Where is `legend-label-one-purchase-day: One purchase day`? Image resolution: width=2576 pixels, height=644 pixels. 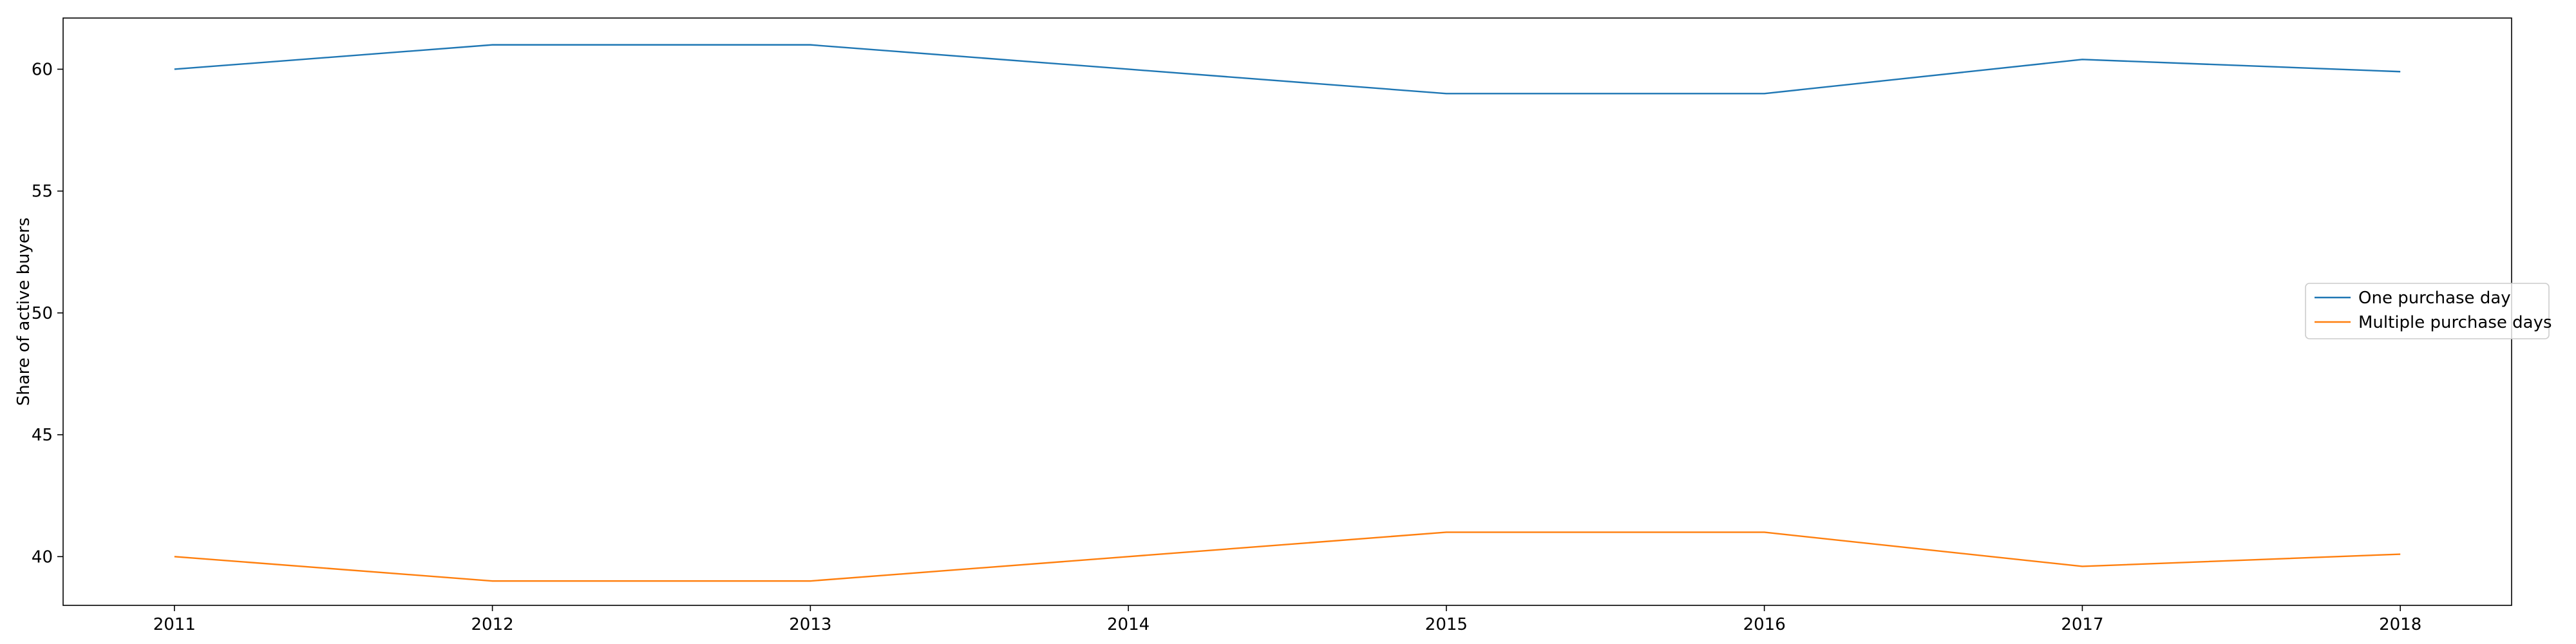 legend-label-one-purchase-day: One purchase day is located at coordinates (2434, 298).